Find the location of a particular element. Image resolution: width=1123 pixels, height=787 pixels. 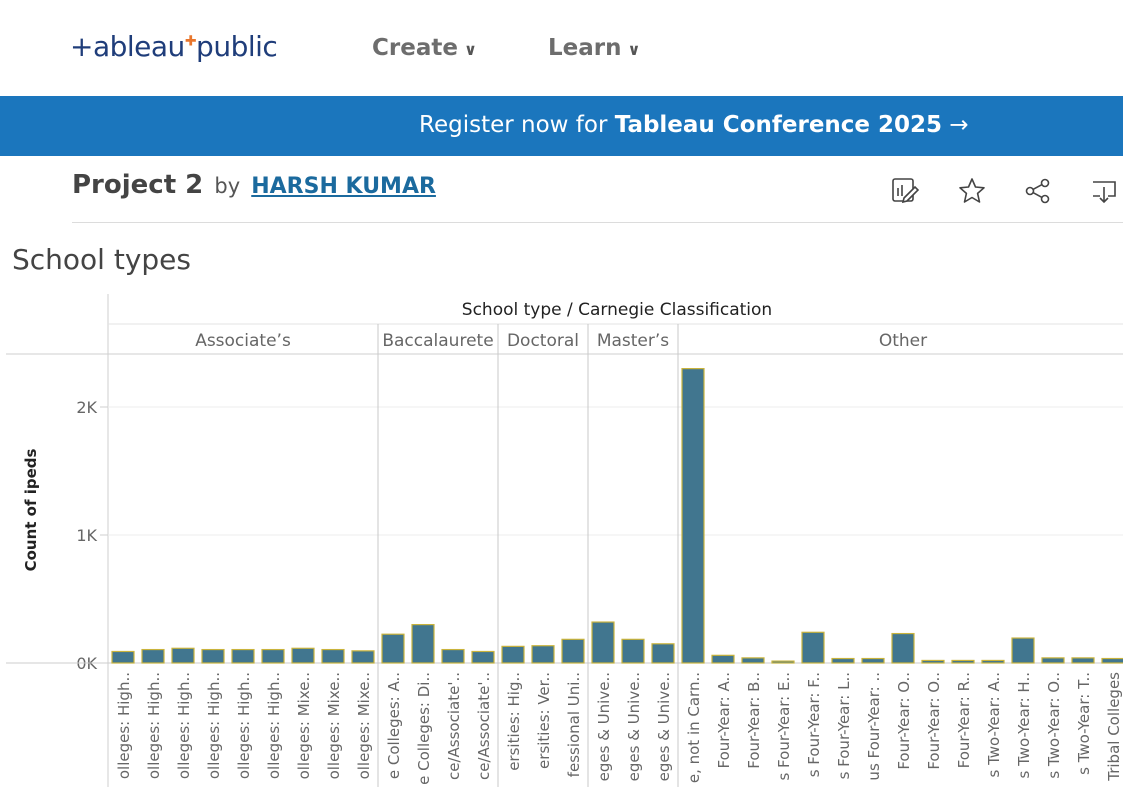

x-tick-label: ce/Associate'.. is located at coordinates (454, 726).